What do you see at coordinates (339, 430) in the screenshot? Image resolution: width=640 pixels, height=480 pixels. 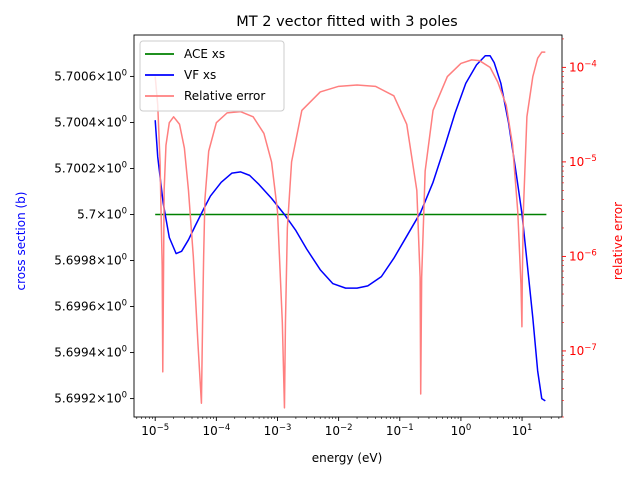 I see `x-tick-label: 10⁻²` at bounding box center [339, 430].